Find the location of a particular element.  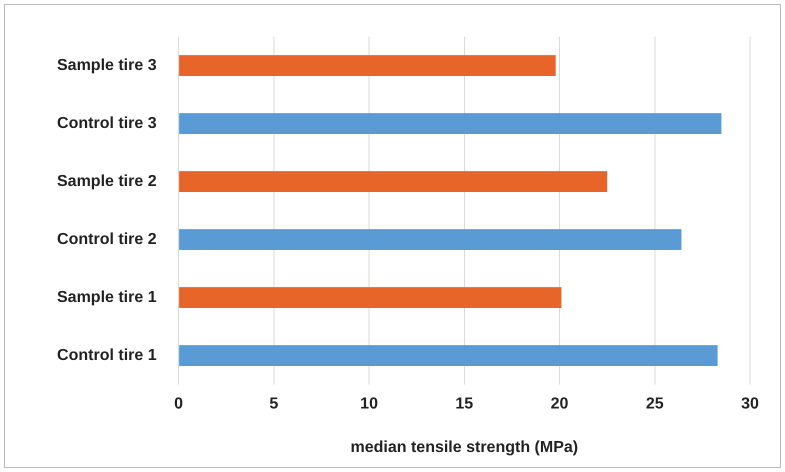

y-tick-label: Sample tire 2 is located at coordinates (106, 181).